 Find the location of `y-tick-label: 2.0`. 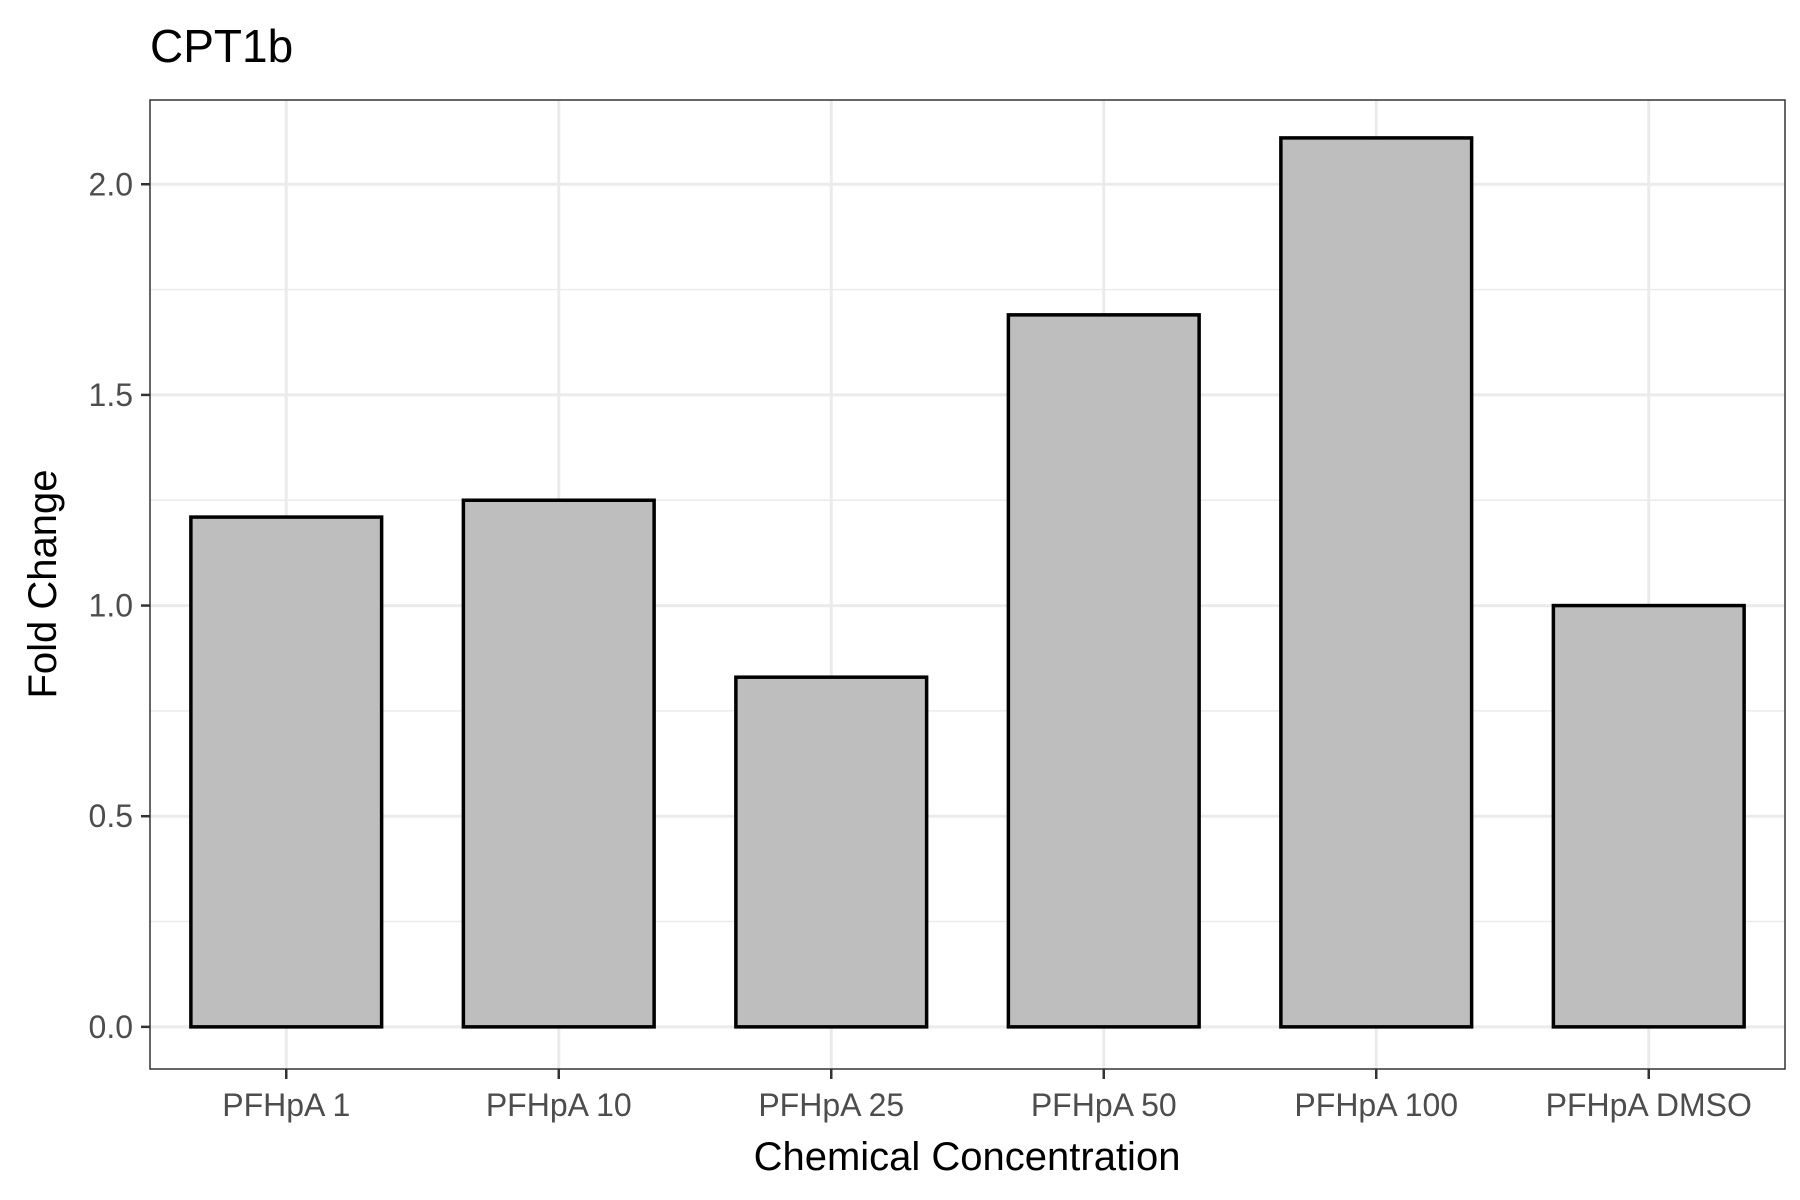

y-tick-label: 2.0 is located at coordinates (111, 184).